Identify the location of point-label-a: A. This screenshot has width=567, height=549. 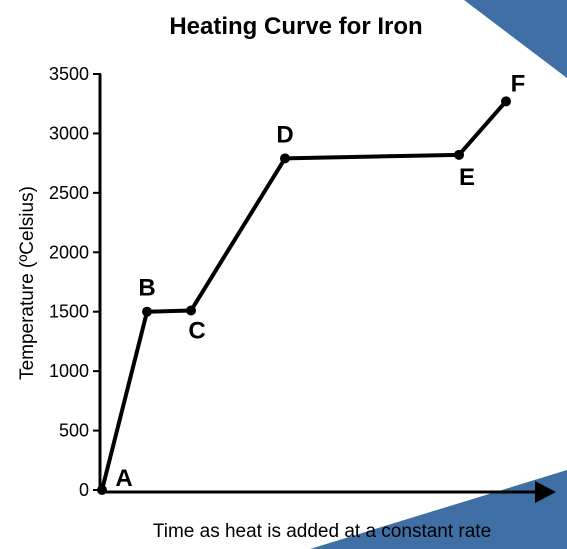
(123, 478).